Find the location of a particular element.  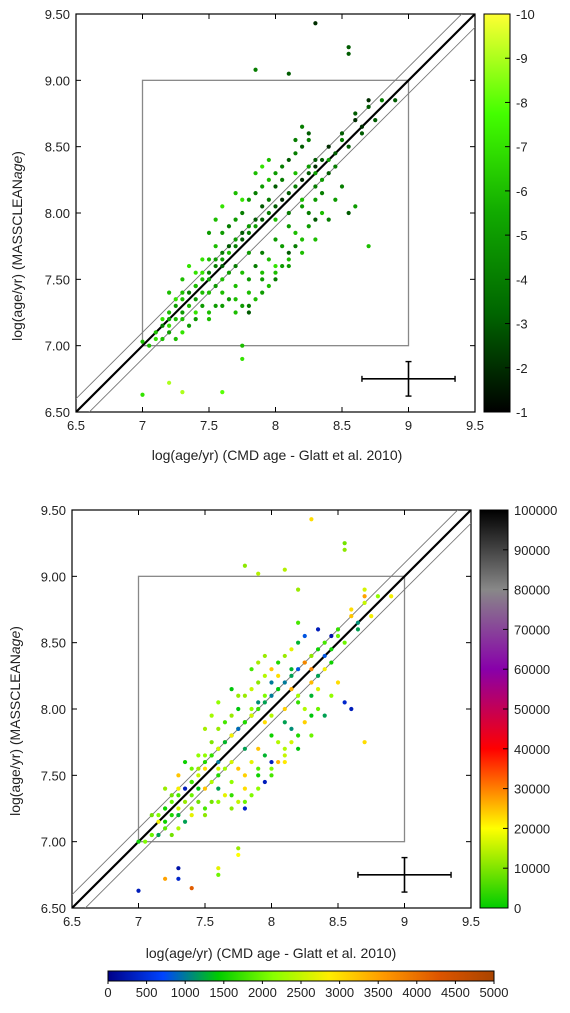

colorbar-gradient is located at coordinates (301, 976).